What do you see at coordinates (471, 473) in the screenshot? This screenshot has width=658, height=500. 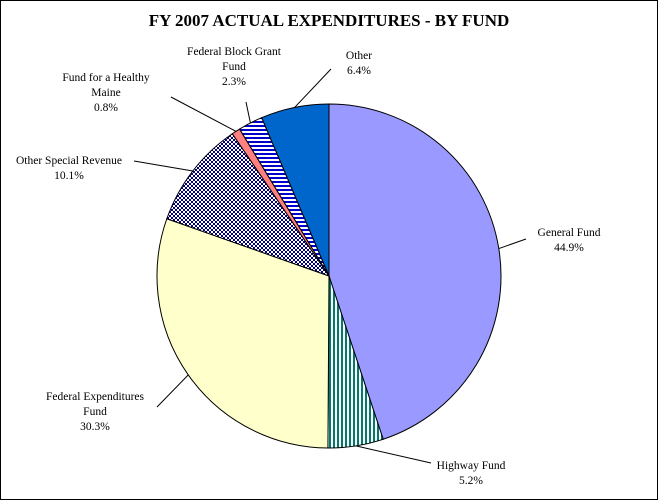 I see `slice-label: Highway Fund 5.2%` at bounding box center [471, 473].